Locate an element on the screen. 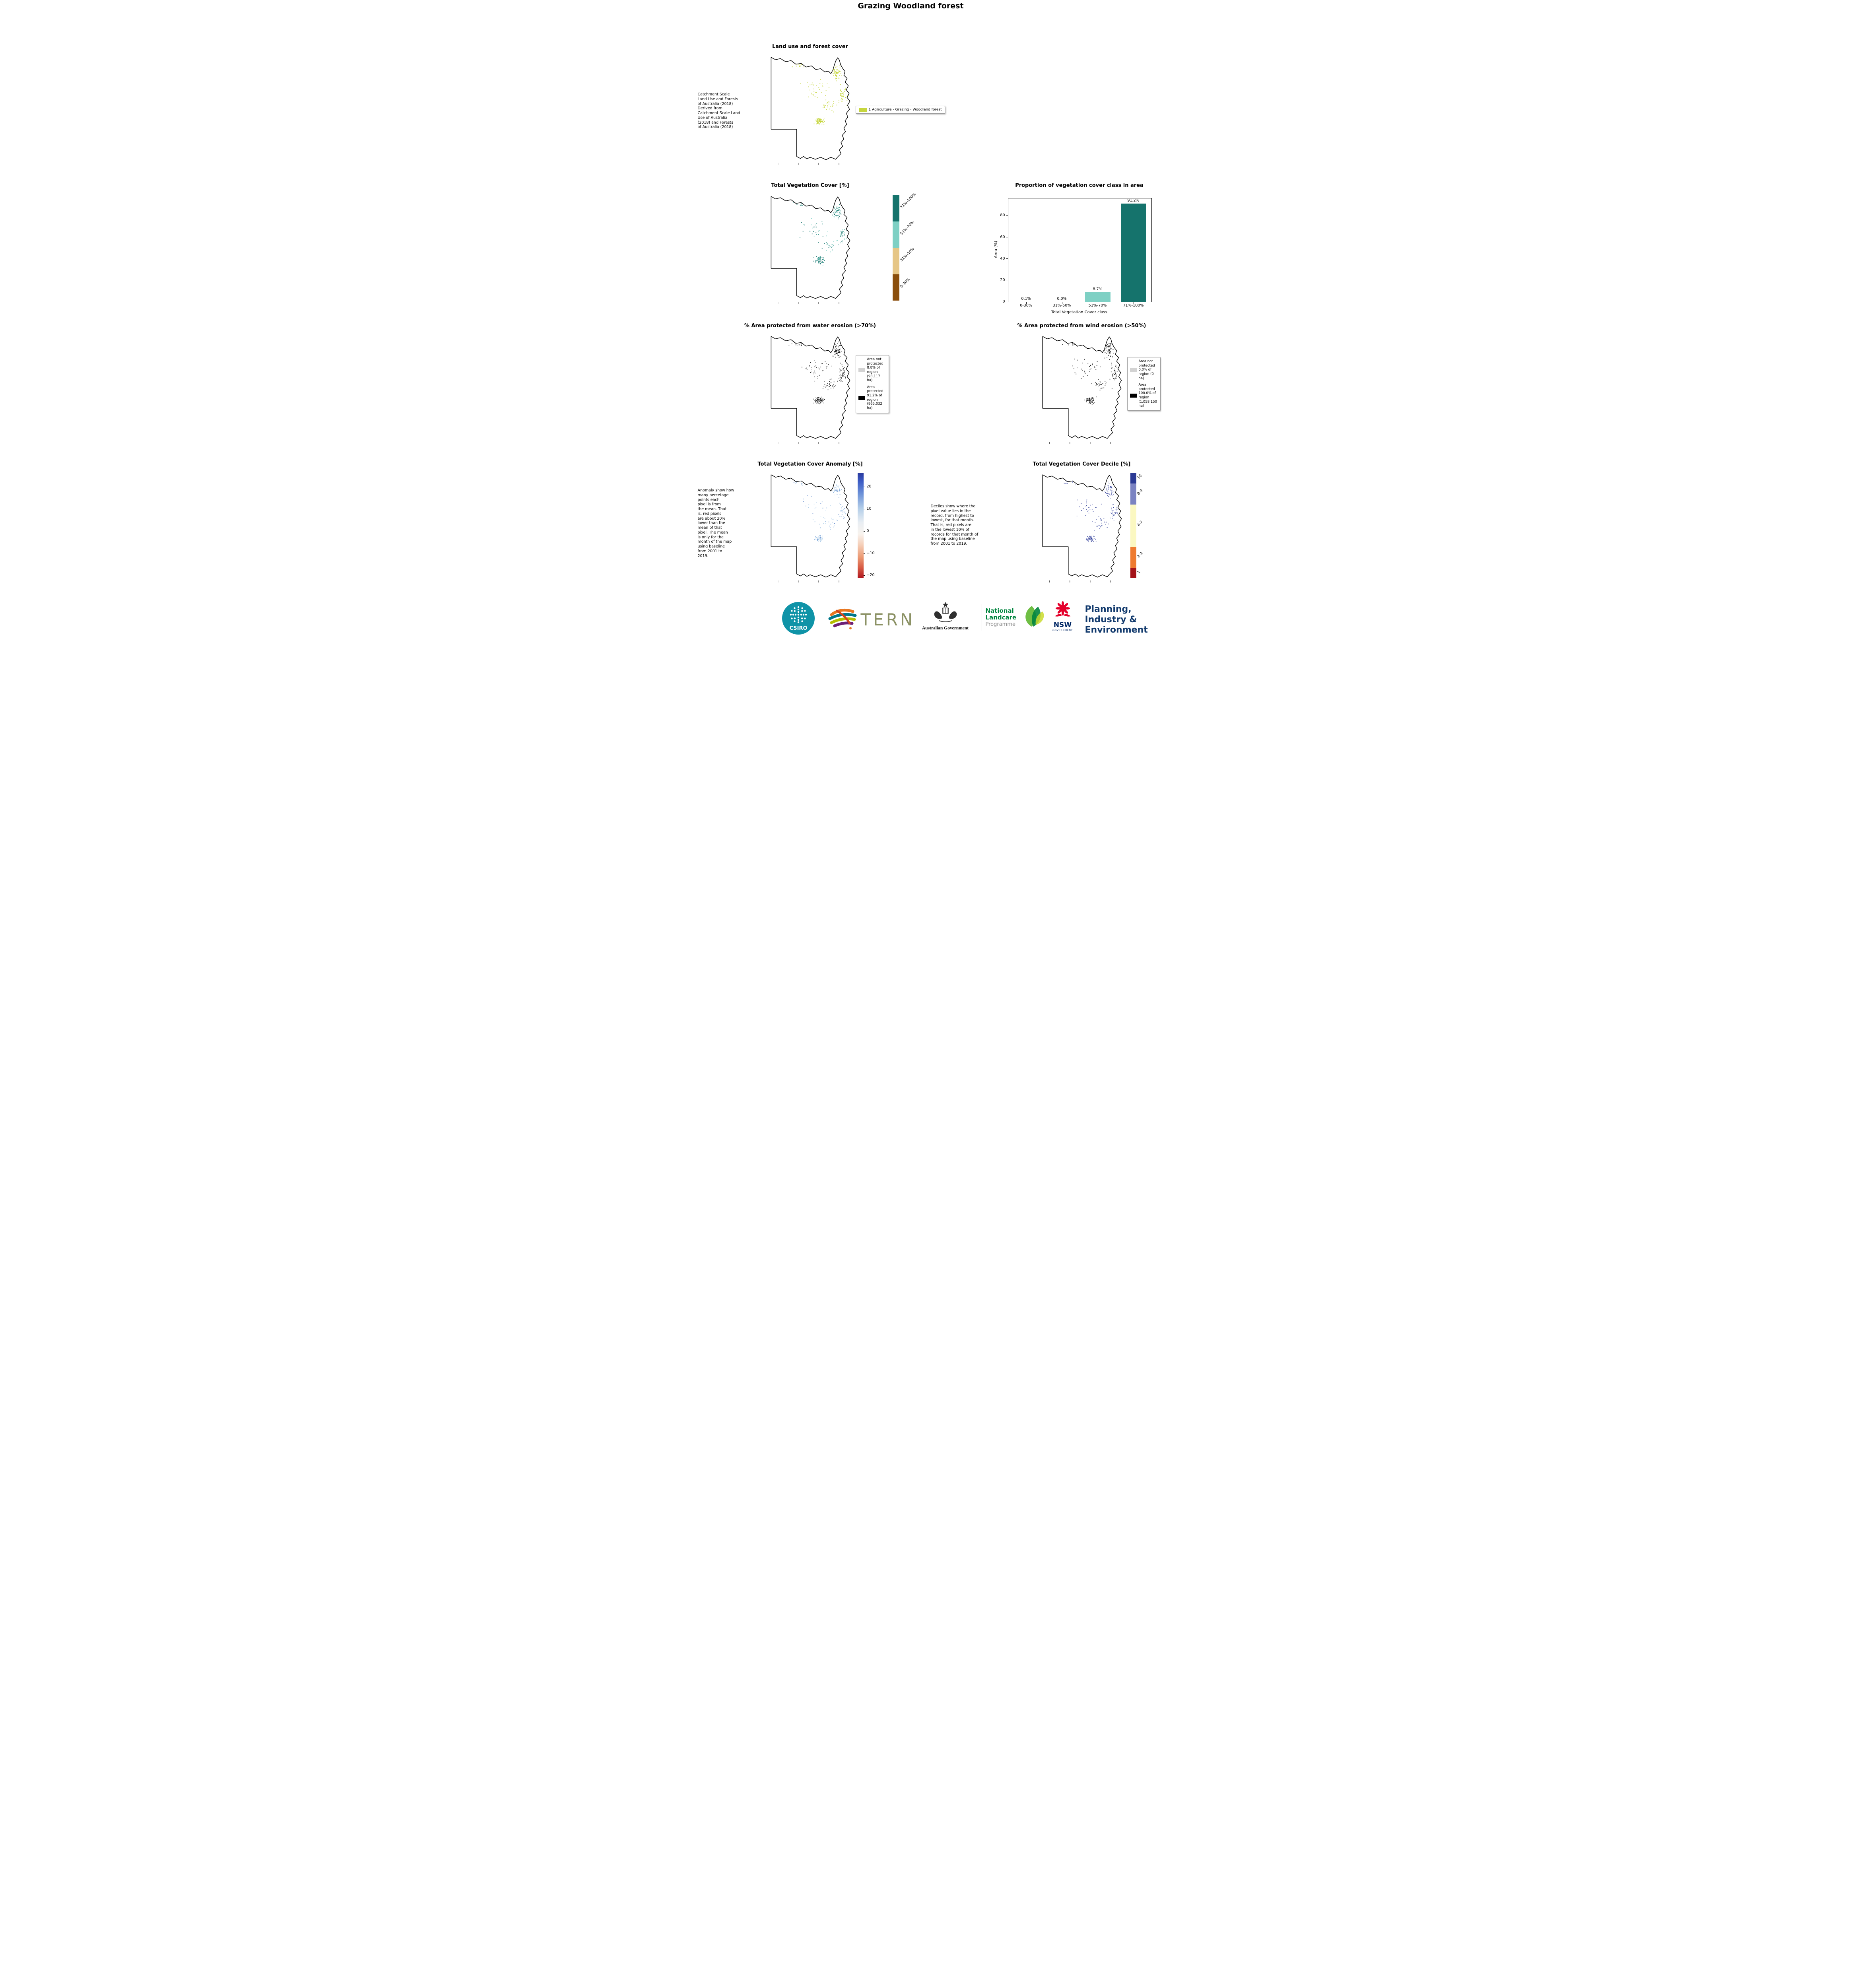  colorbar-label: 51%-70% is located at coordinates (907, 228).